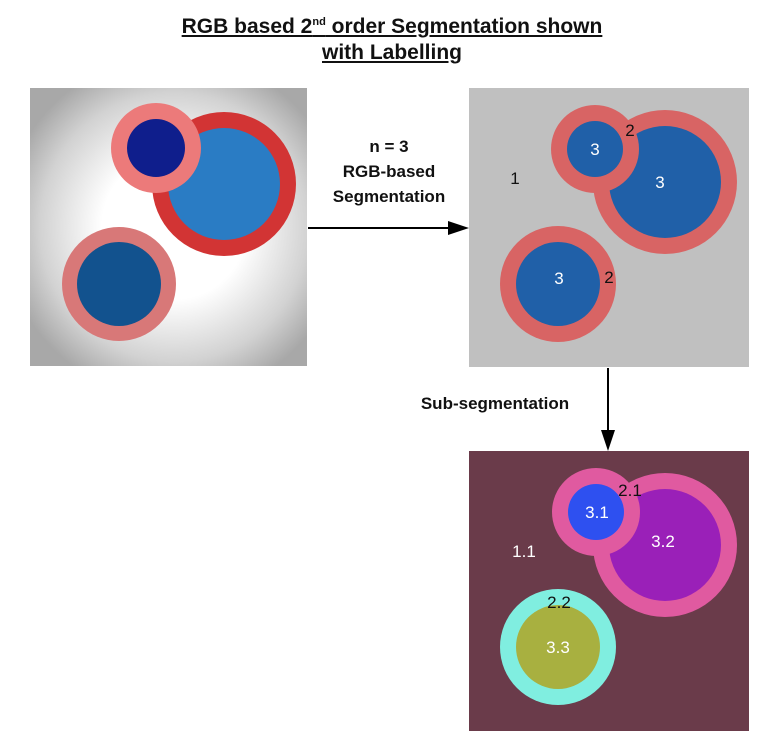  Describe the element at coordinates (524, 551) in the screenshot. I see `sublabel-background: 1.1` at that location.